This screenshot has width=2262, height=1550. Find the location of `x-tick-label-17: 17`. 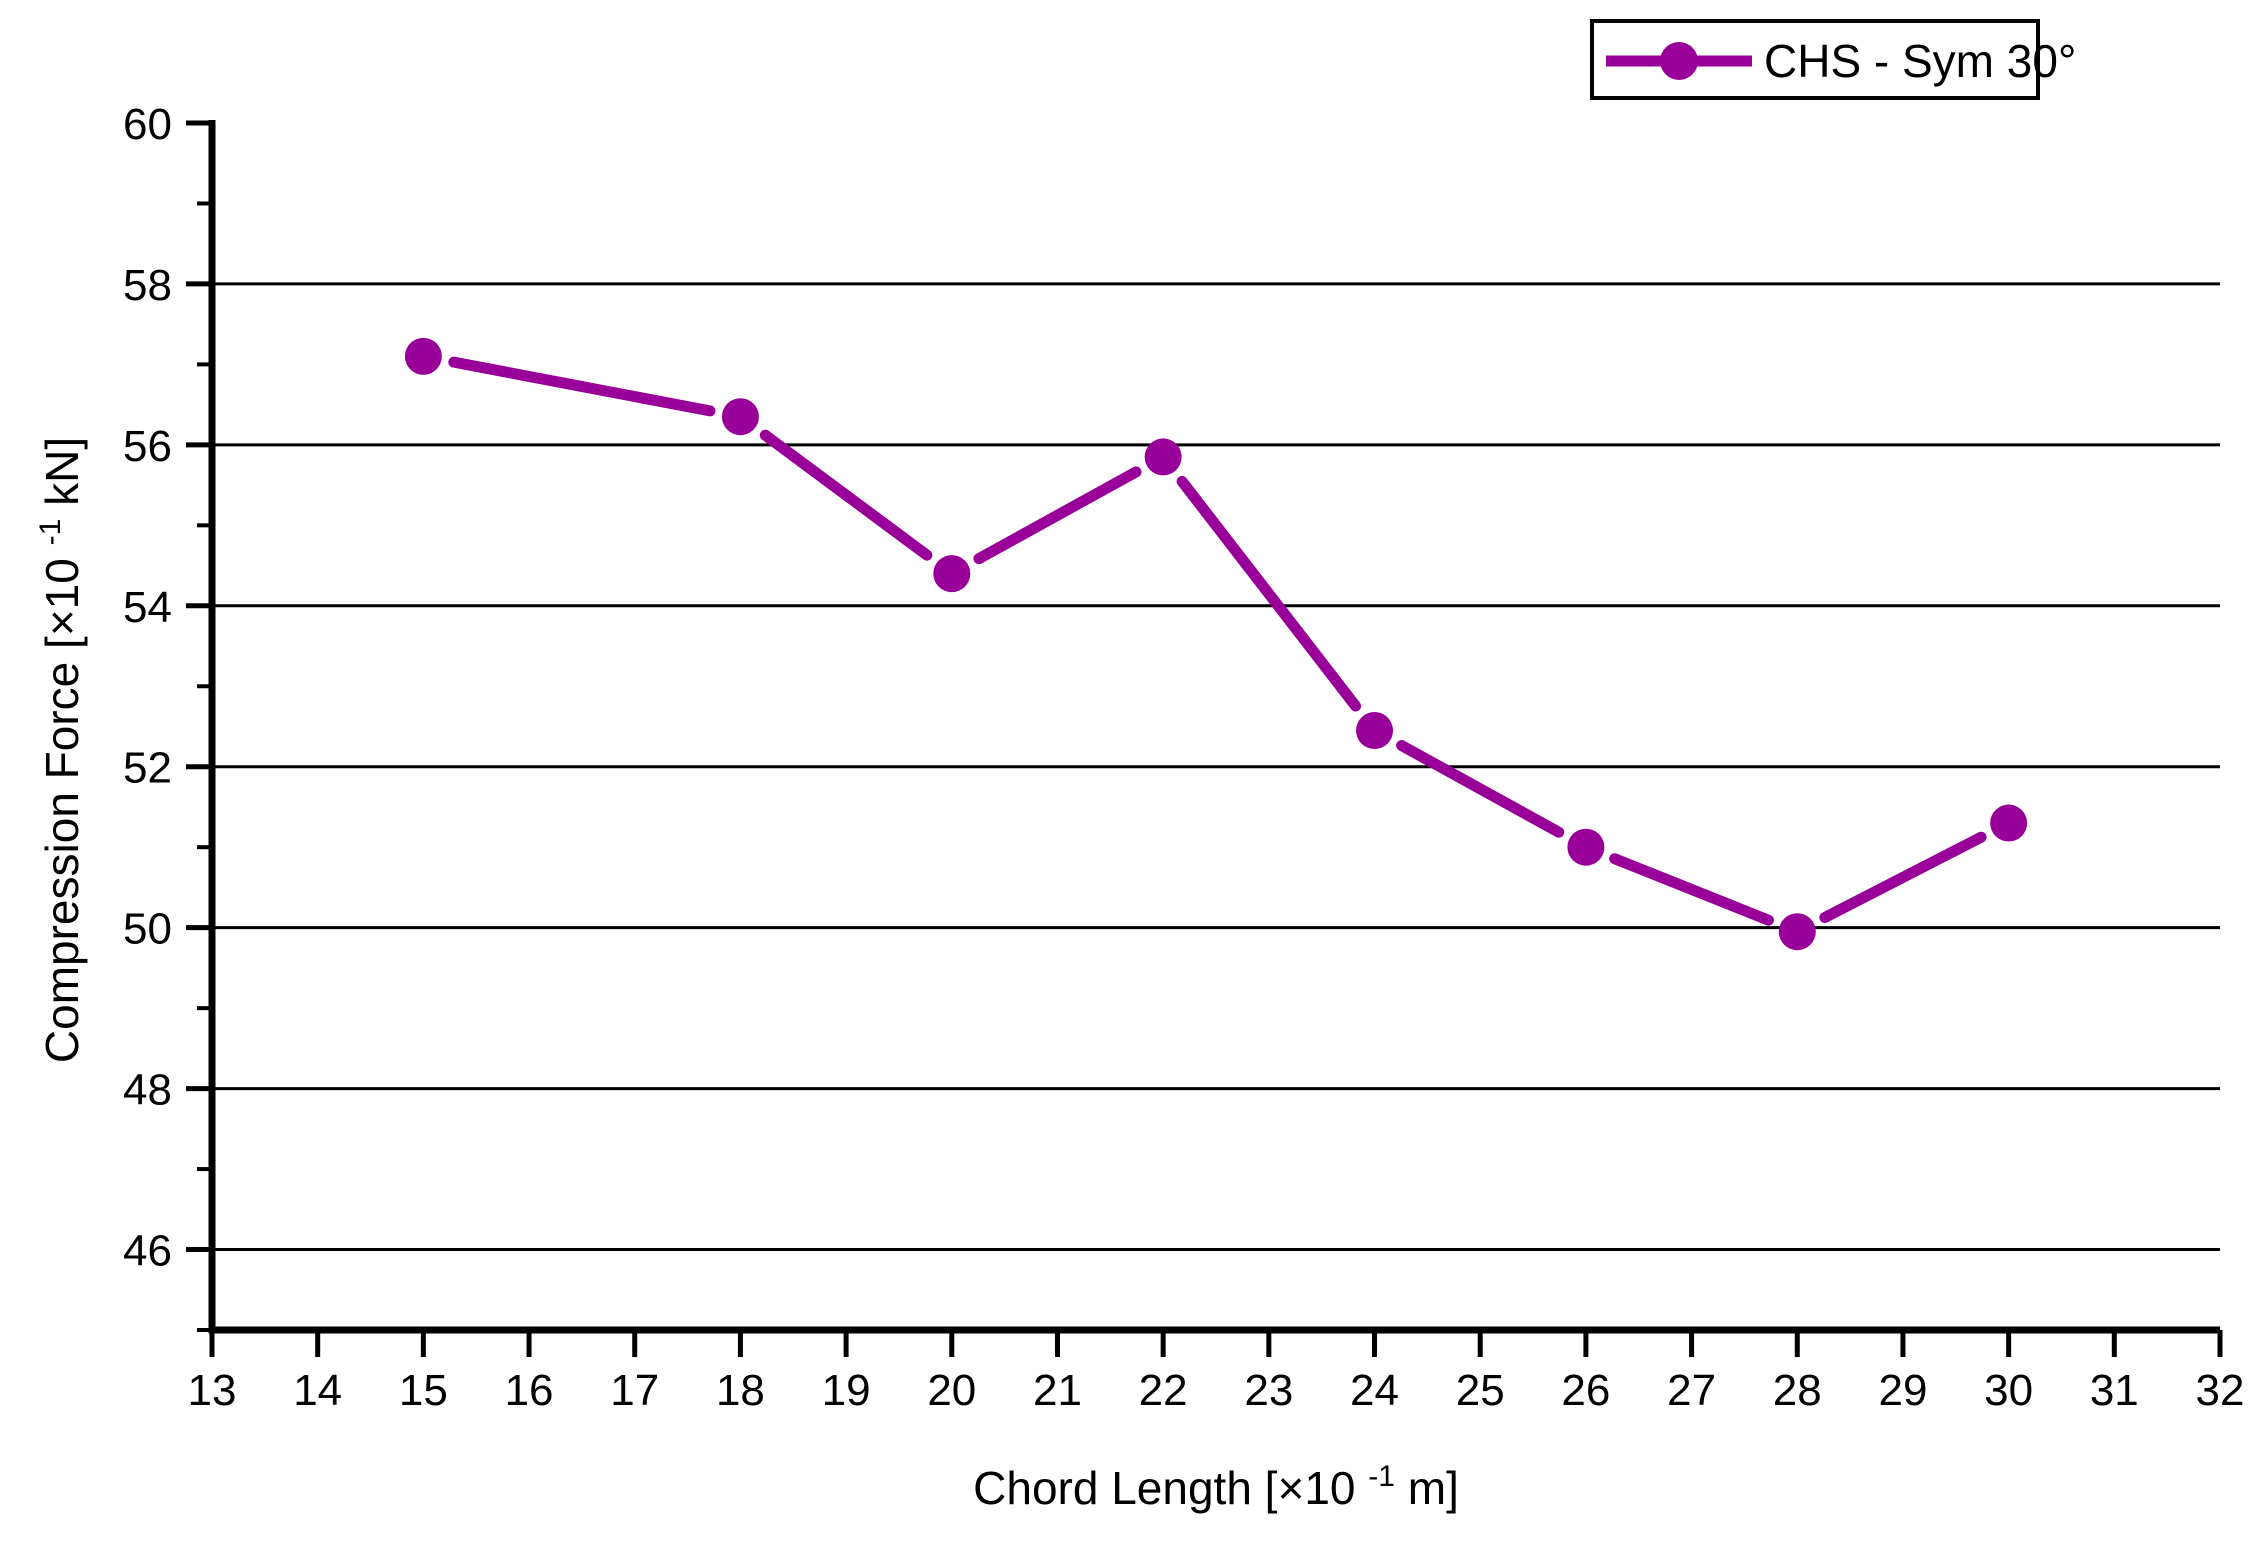

x-tick-label-17: 17 is located at coordinates (634, 1390).